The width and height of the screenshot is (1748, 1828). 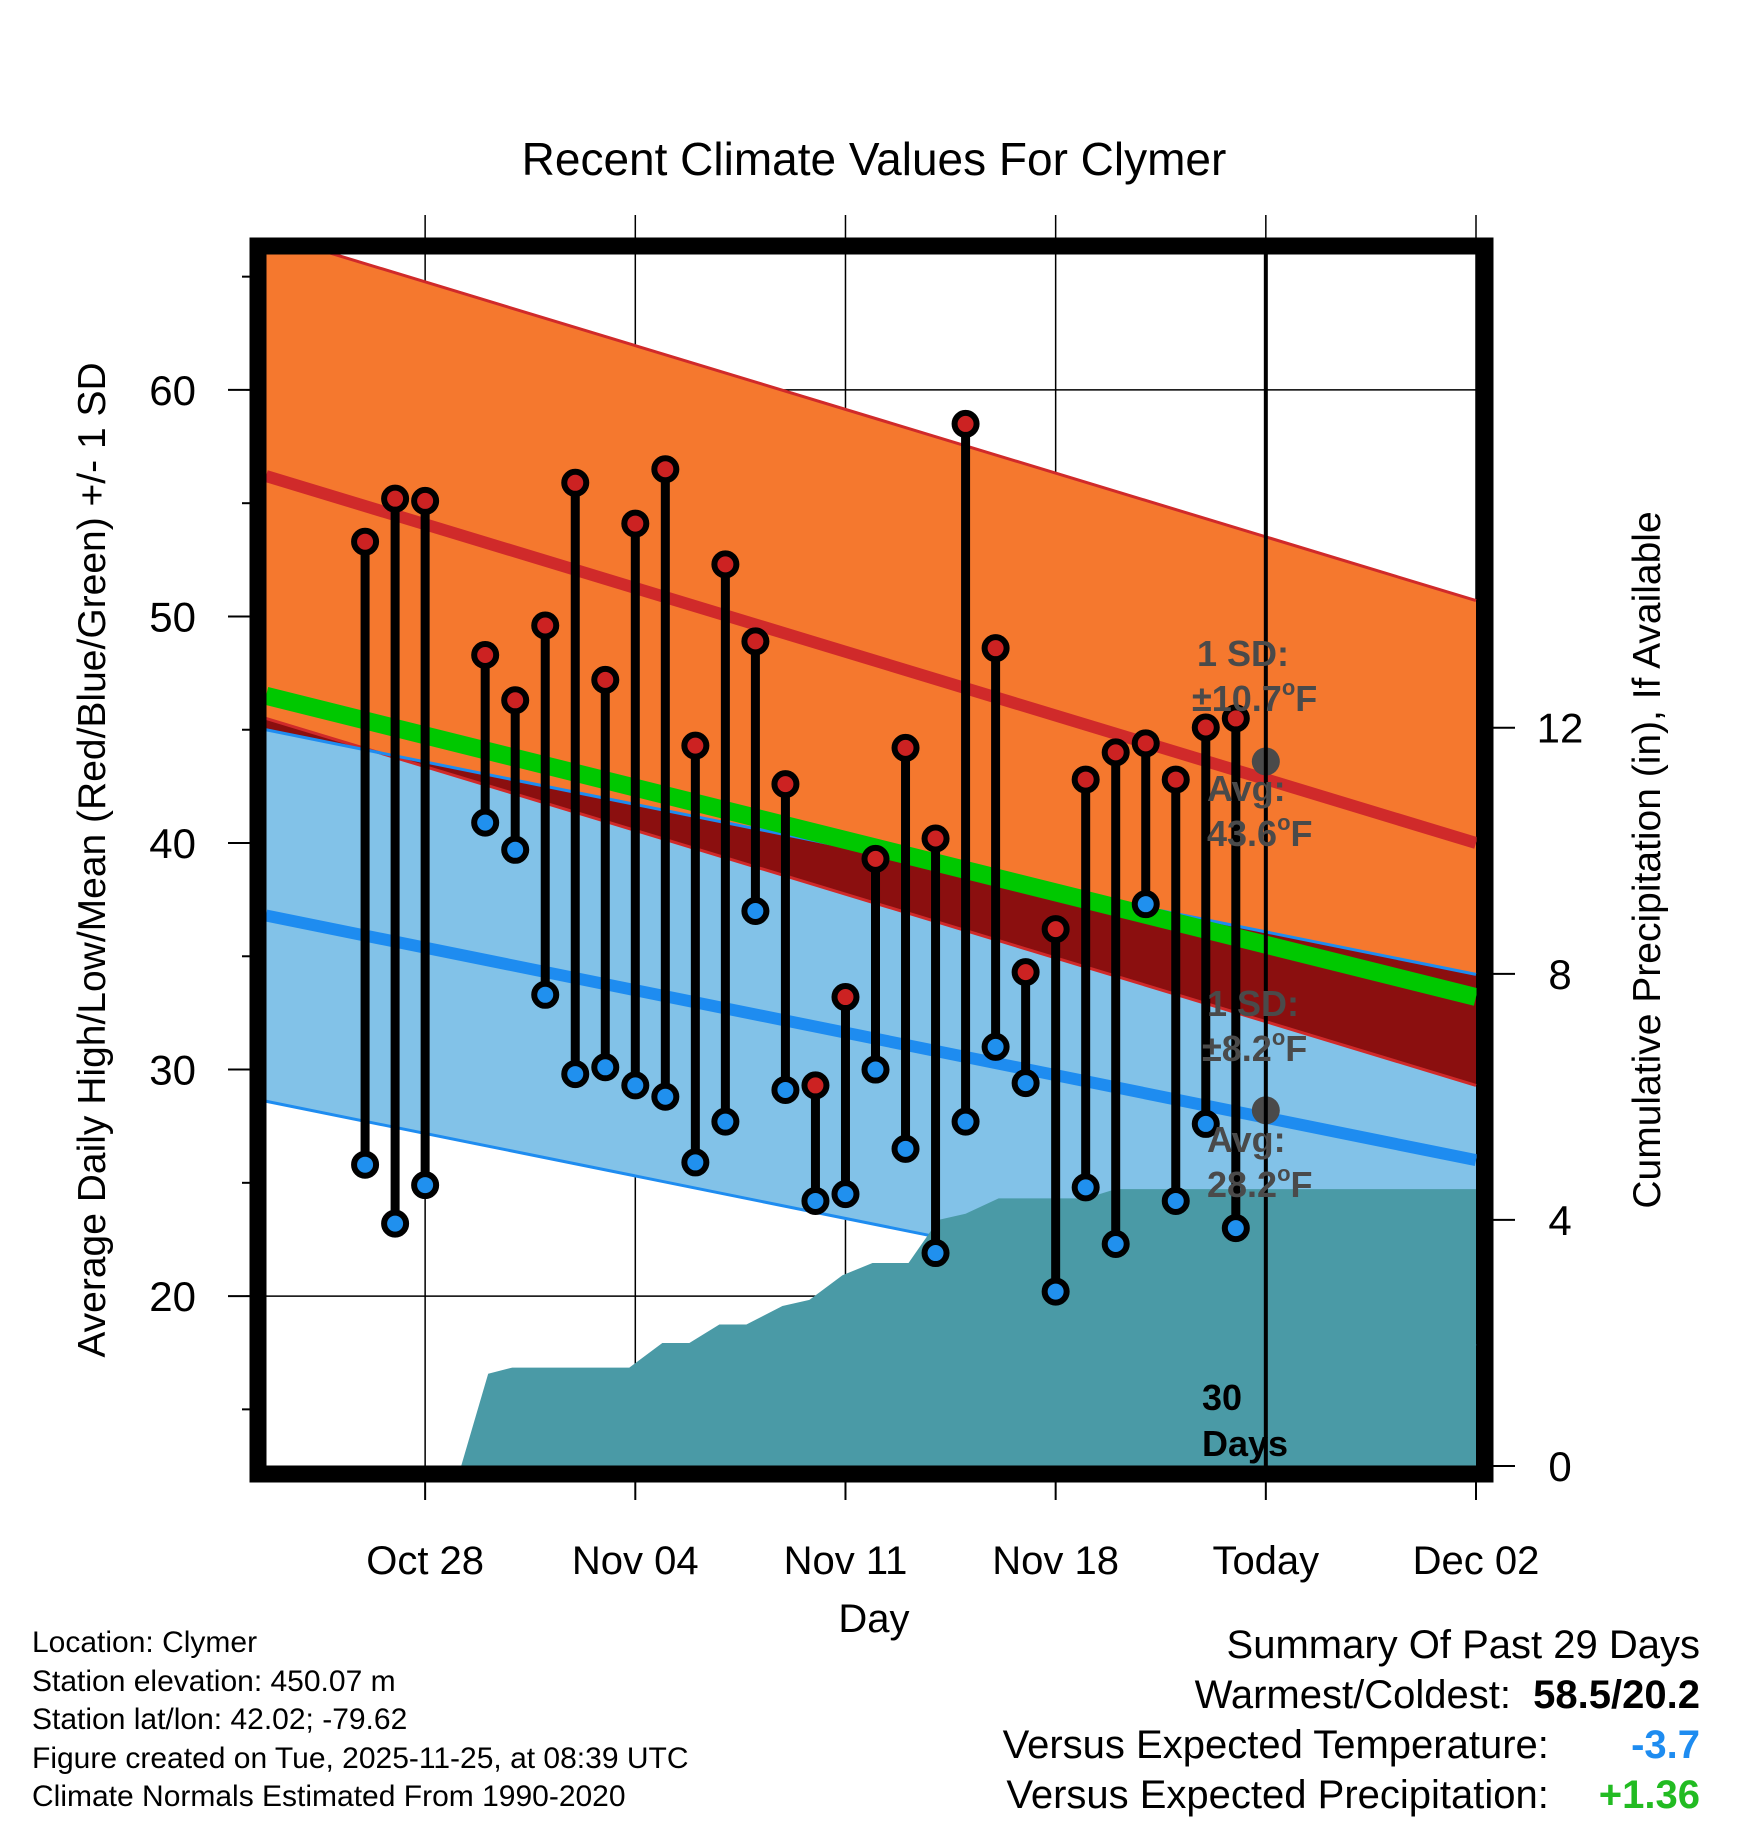 What do you see at coordinates (172, 843) in the screenshot?
I see `y-tick-label: 40` at bounding box center [172, 843].